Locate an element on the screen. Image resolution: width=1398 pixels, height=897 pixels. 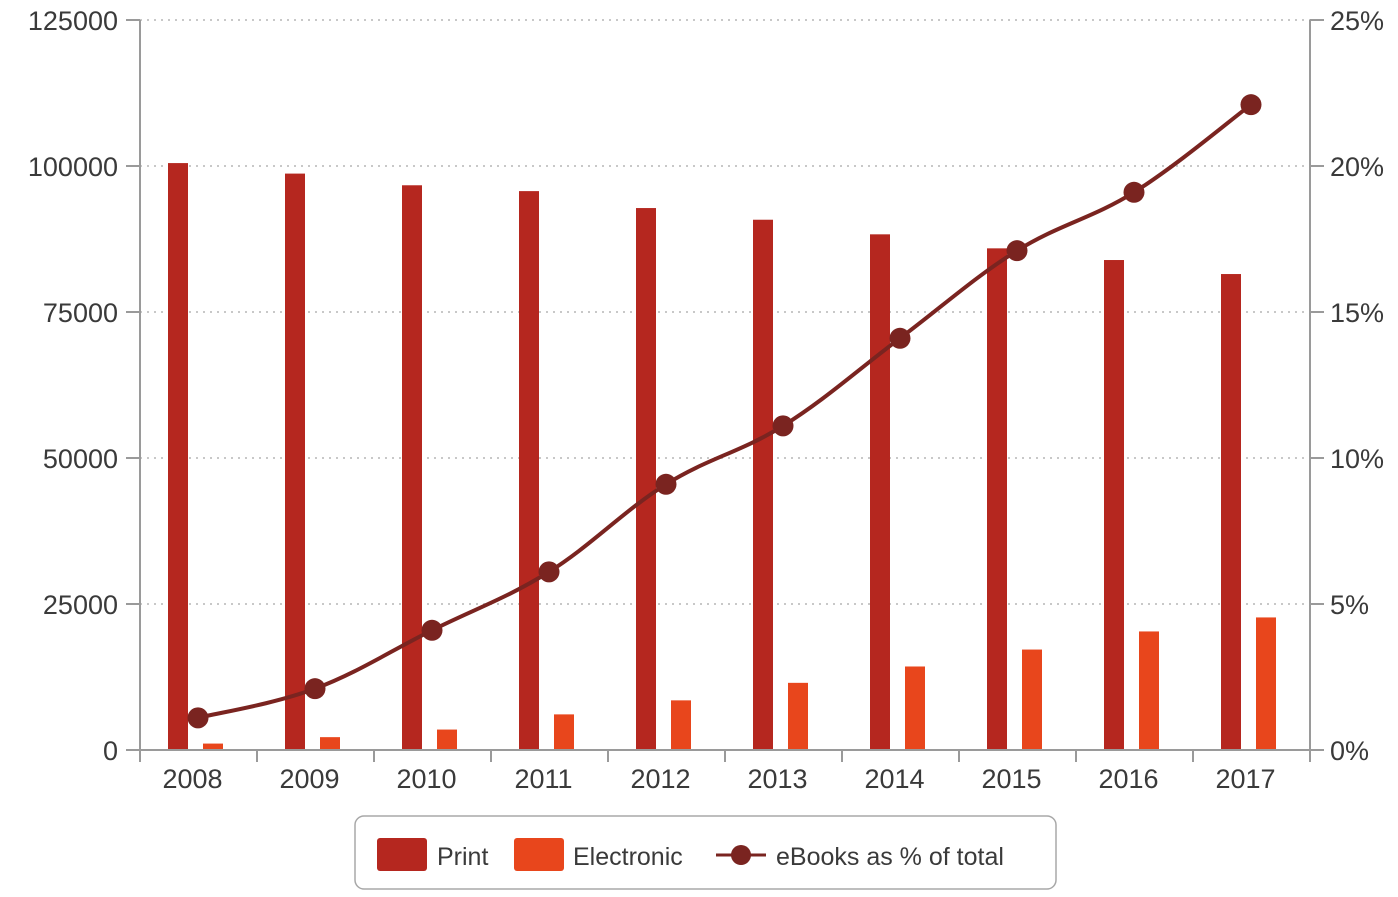
x-axis-tick-label: 2015 is located at coordinates (1011, 779).